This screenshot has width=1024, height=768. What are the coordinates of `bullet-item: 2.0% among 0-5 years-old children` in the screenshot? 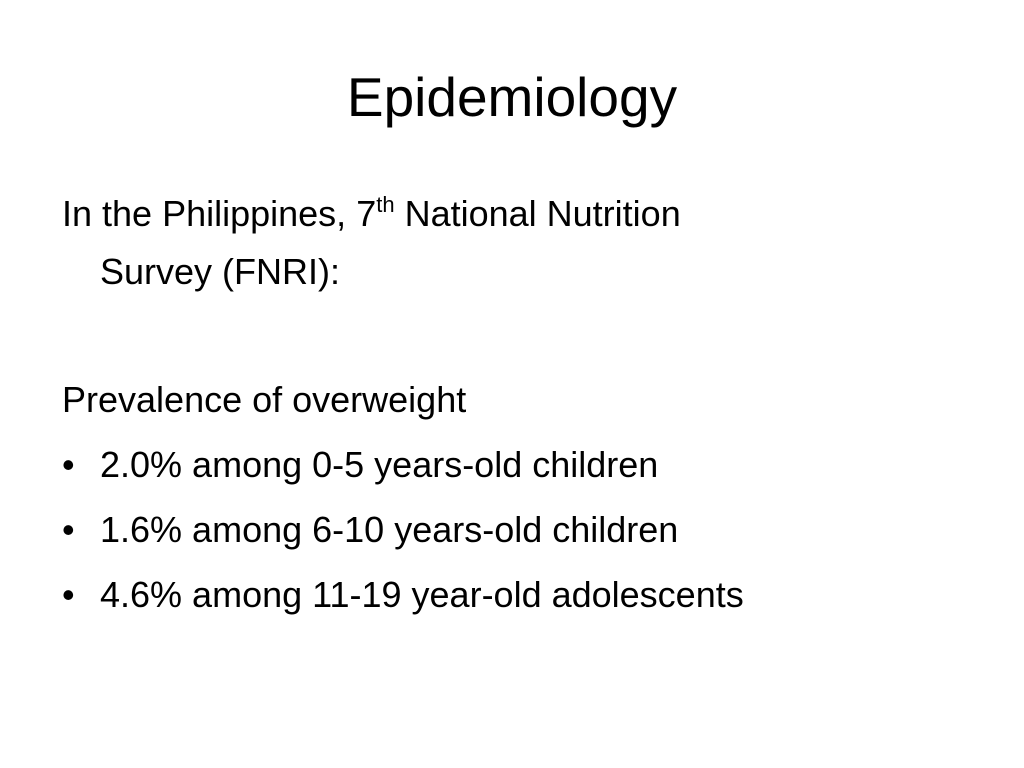 It's located at (360, 465).